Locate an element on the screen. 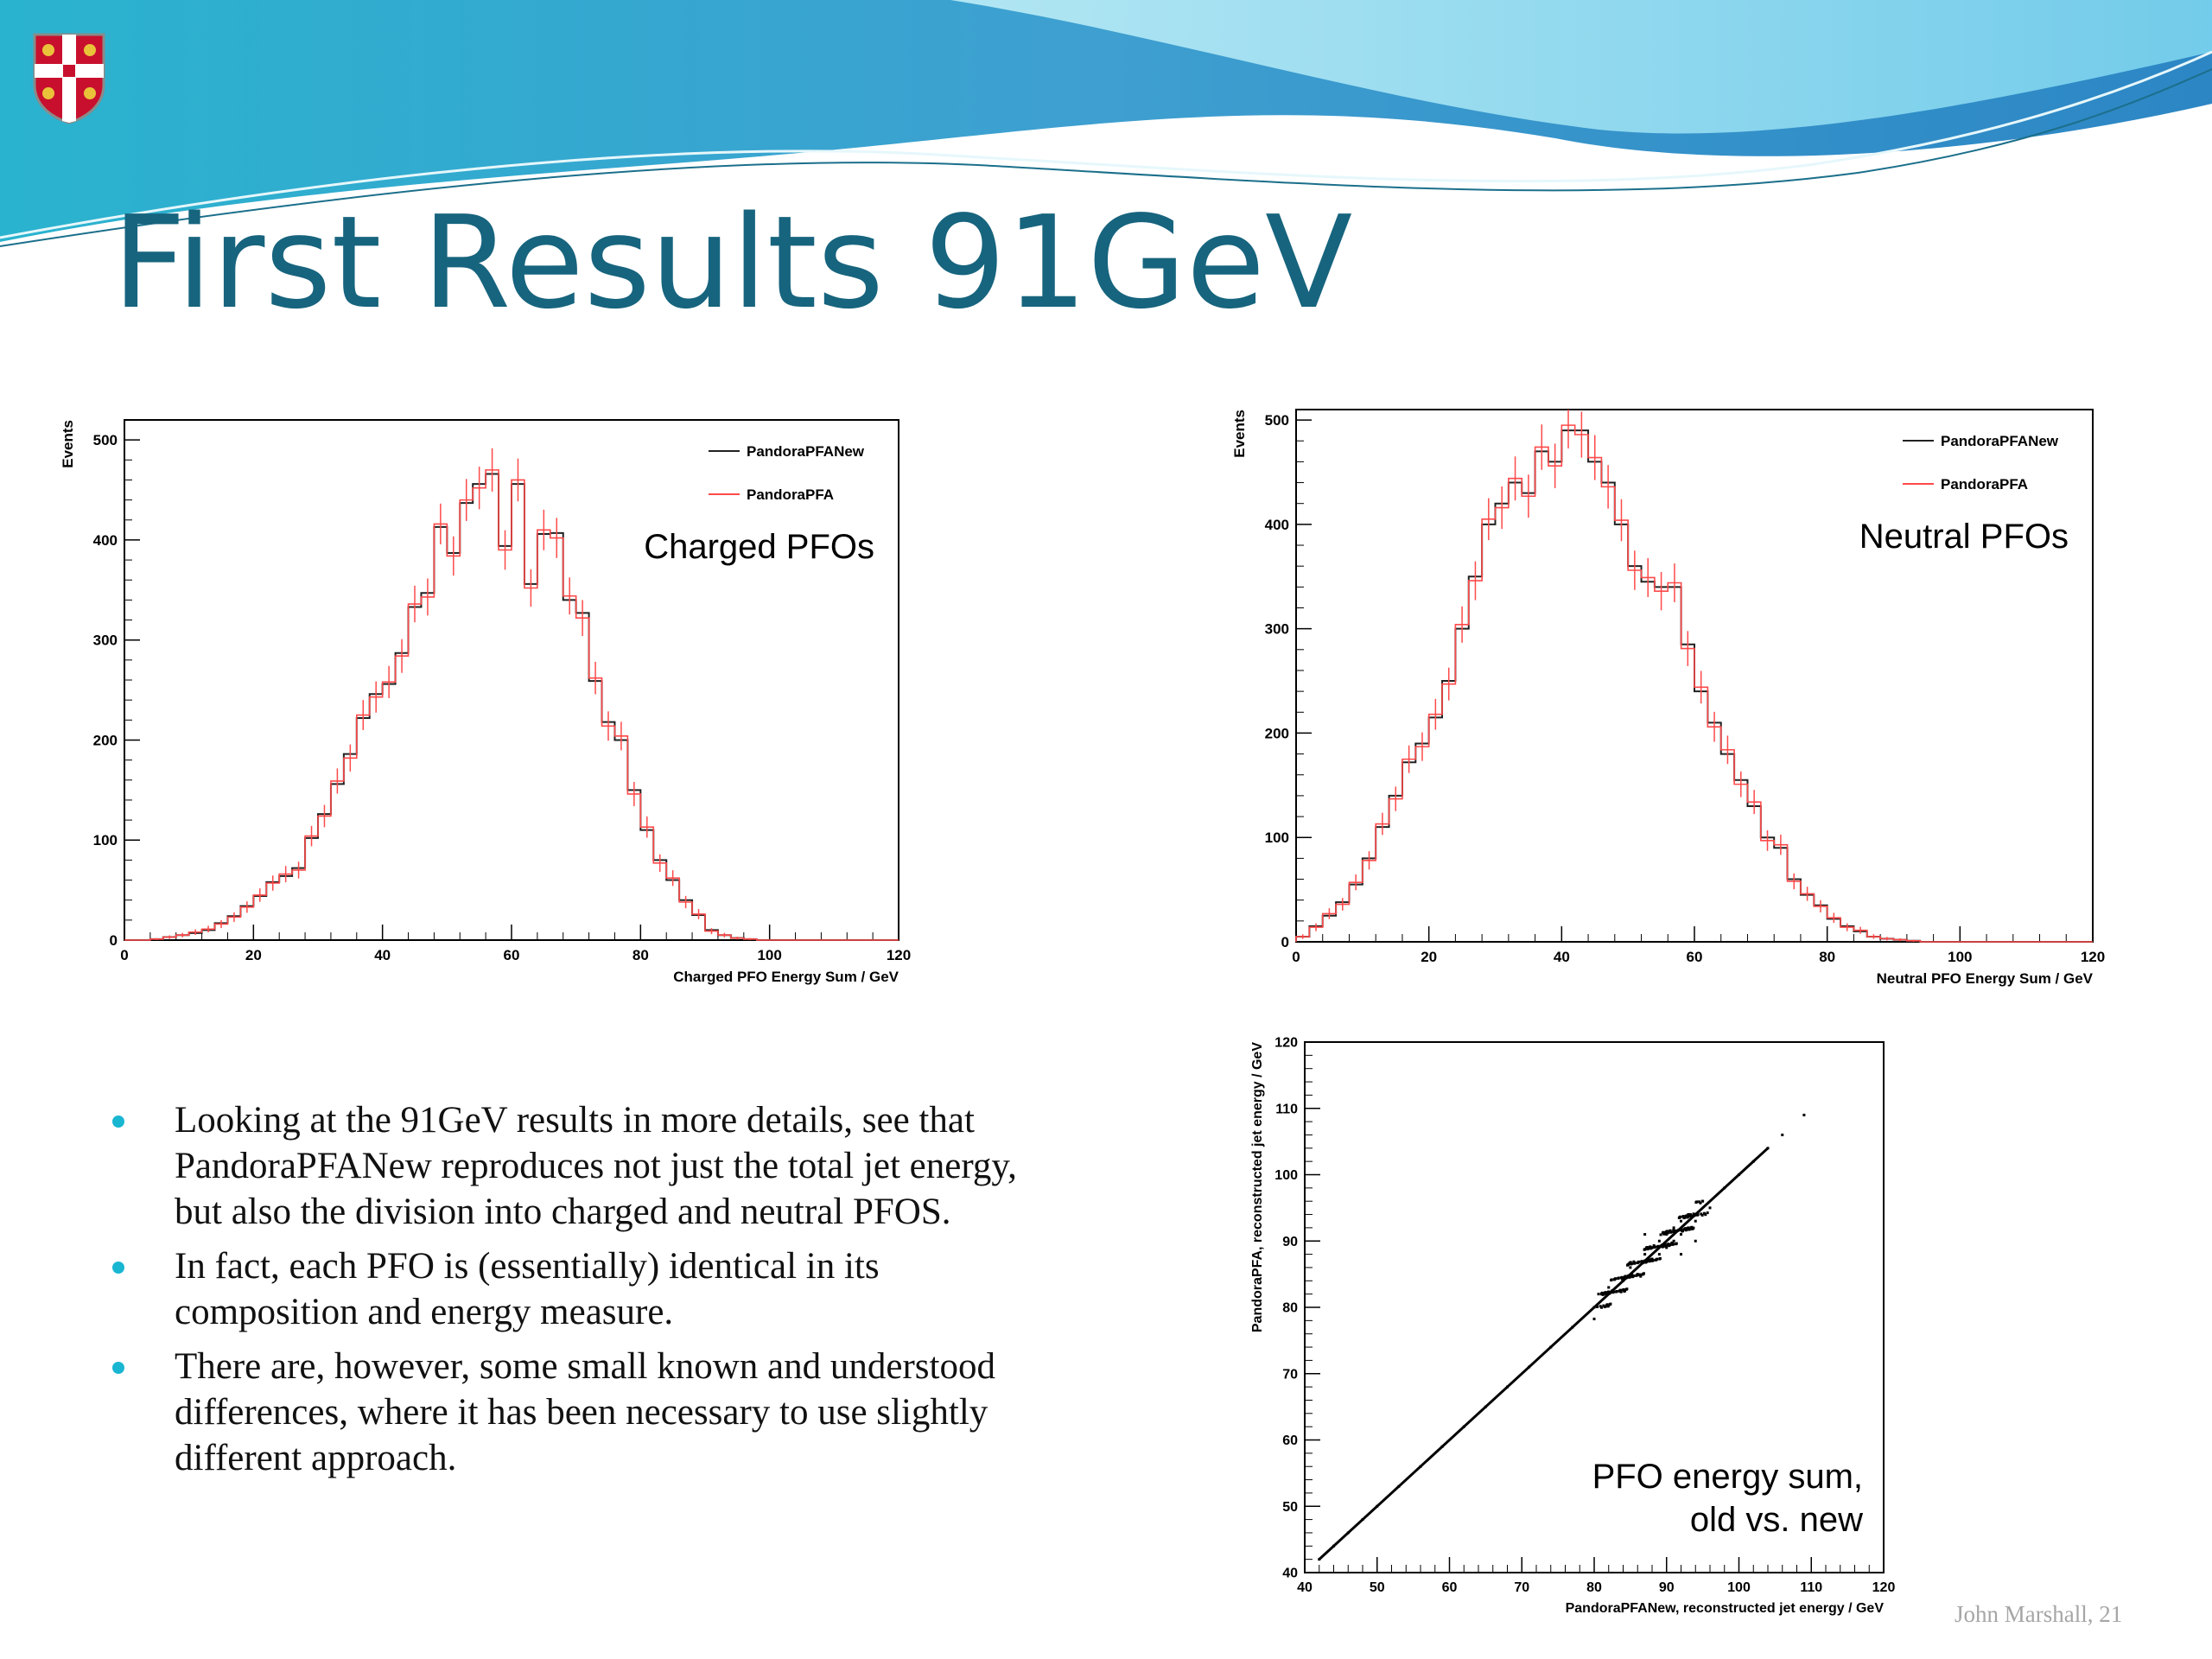  x-axis-label: Charged PFO Energy Sum / GeV is located at coordinates (786, 977).